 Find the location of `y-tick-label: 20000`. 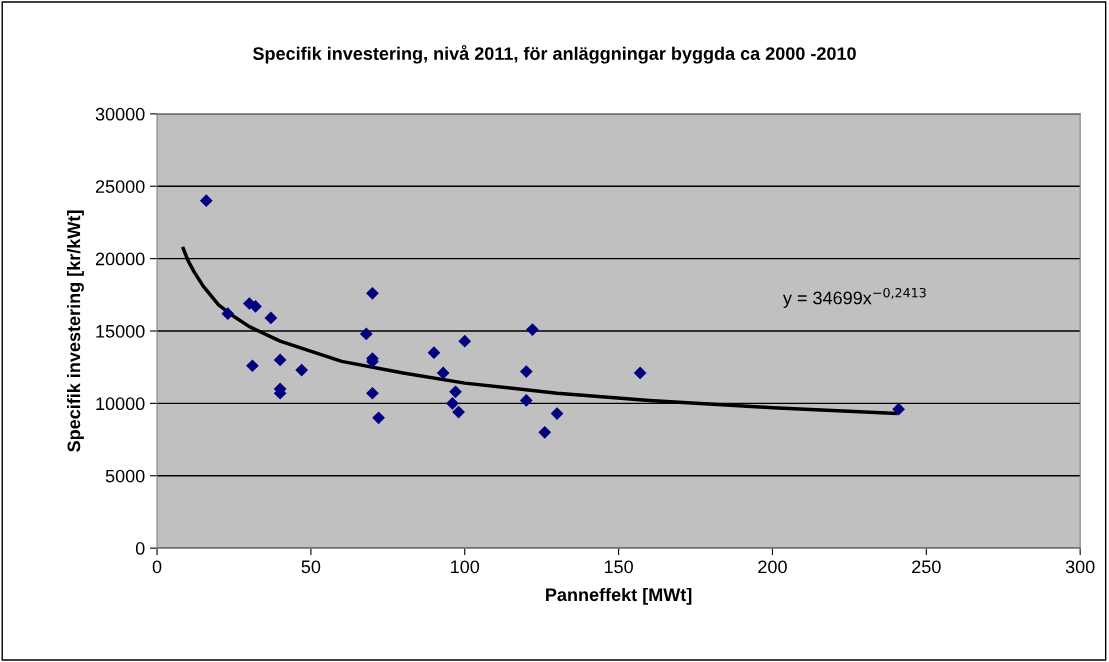

y-tick-label: 20000 is located at coordinates (120, 259).